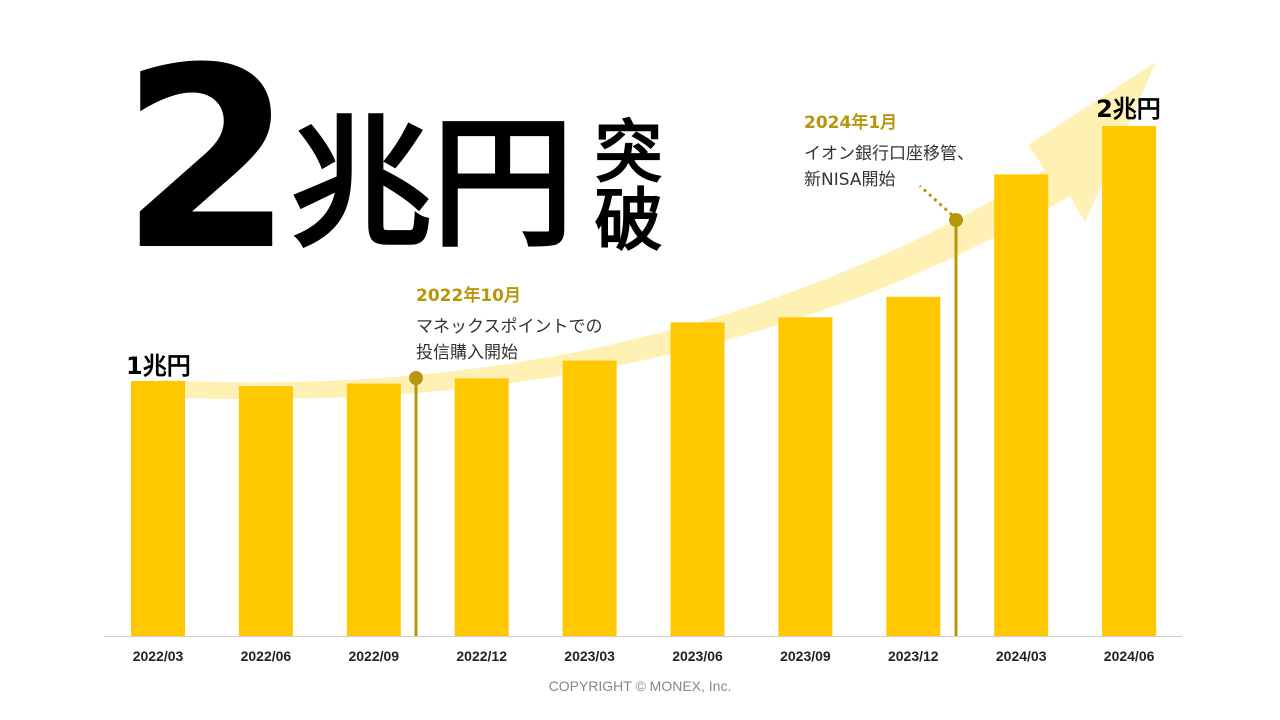 This screenshot has height=720, width=1280. I want to click on tick-label: 2022/03, so click(158, 656).